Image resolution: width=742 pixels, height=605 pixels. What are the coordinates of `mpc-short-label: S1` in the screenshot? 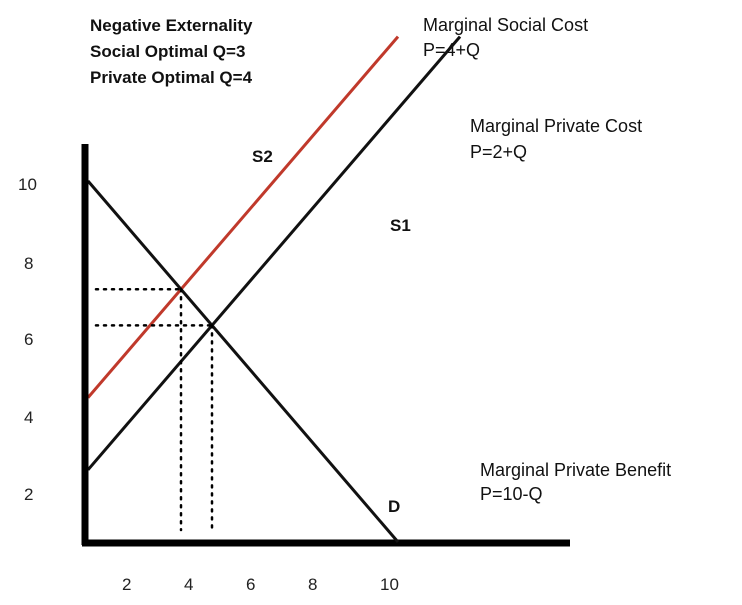 It's located at (400, 225).